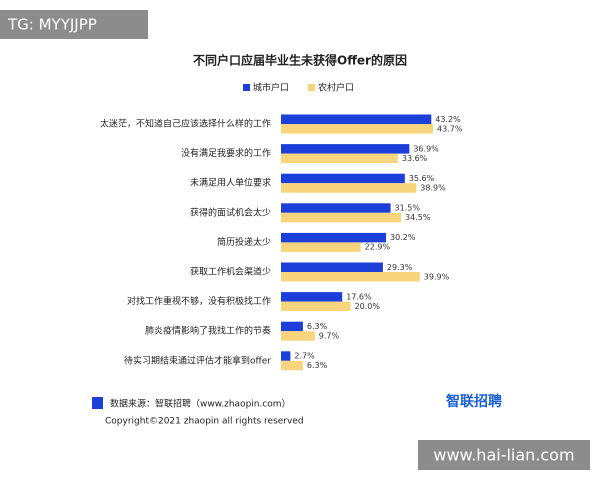 This screenshot has width=600, height=480. What do you see at coordinates (415, 158) in the screenshot?
I see `value-label: 33.6%` at bounding box center [415, 158].